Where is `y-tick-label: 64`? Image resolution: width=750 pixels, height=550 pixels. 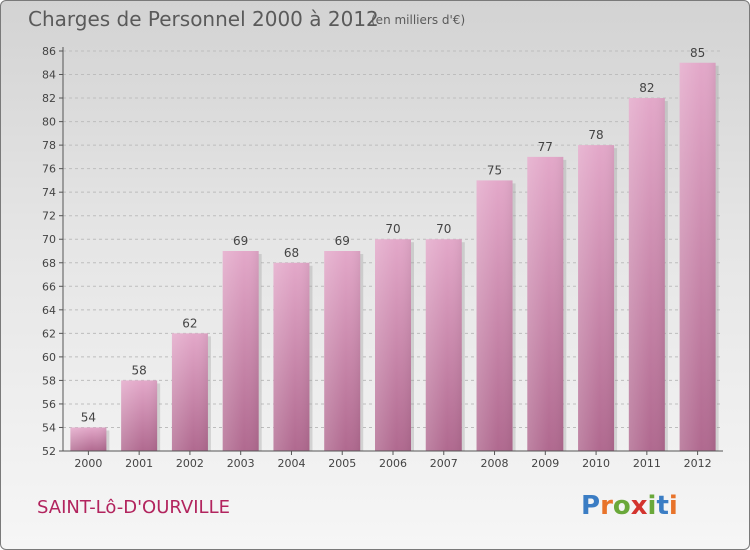 y-tick-label: 64 is located at coordinates (49, 310).